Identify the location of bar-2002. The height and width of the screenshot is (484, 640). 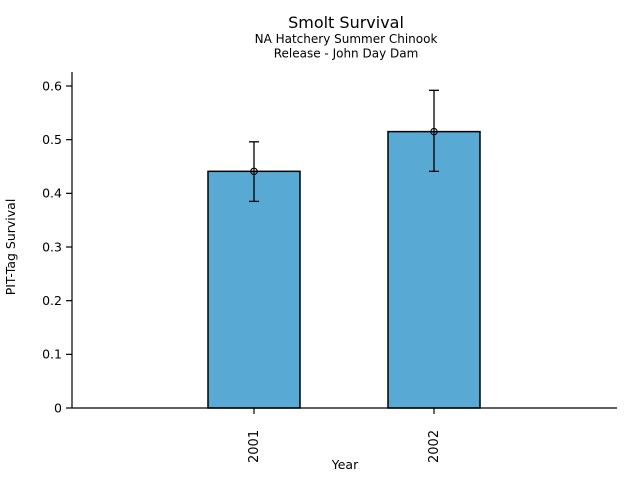
(434, 269).